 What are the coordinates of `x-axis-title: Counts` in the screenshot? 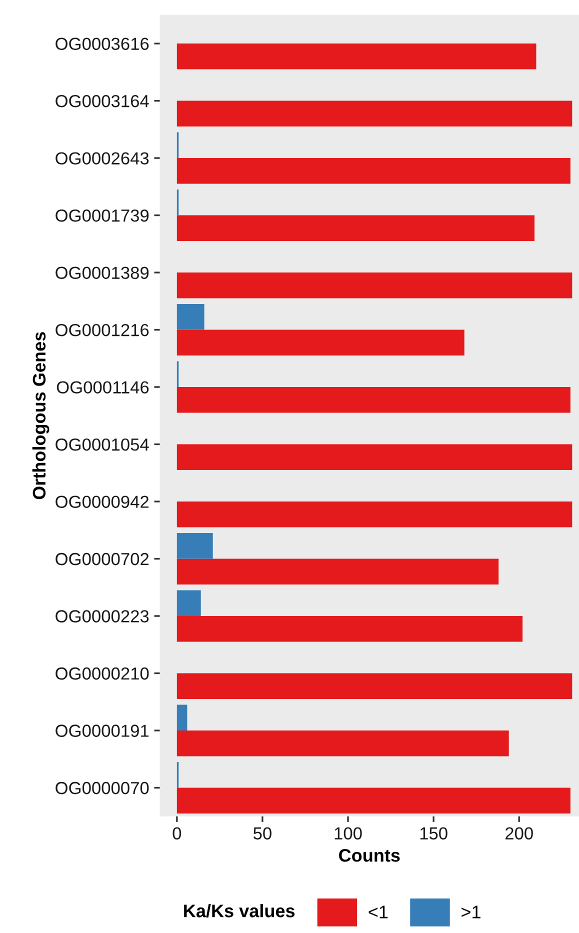 It's located at (369, 855).